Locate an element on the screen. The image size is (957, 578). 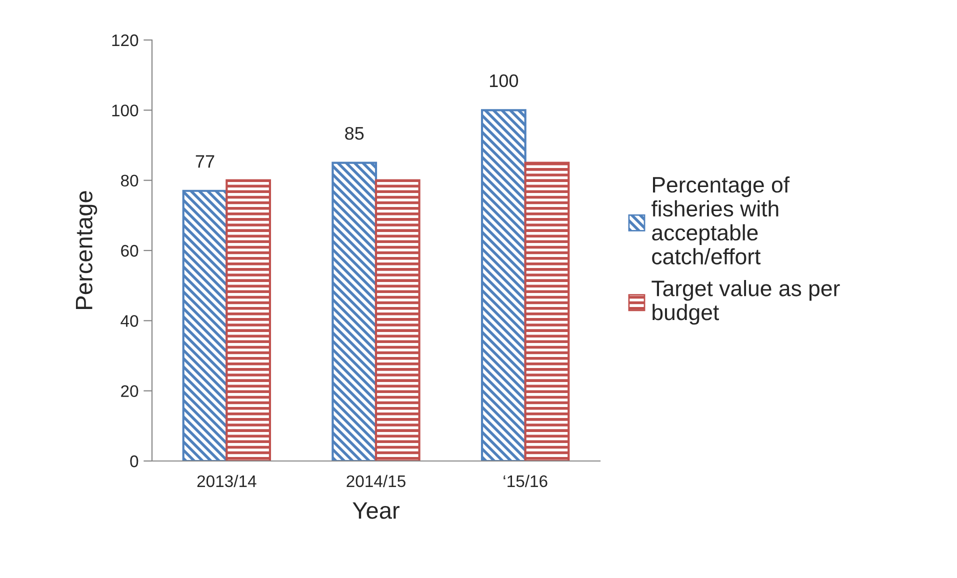
data-label: 100 is located at coordinates (504, 81).